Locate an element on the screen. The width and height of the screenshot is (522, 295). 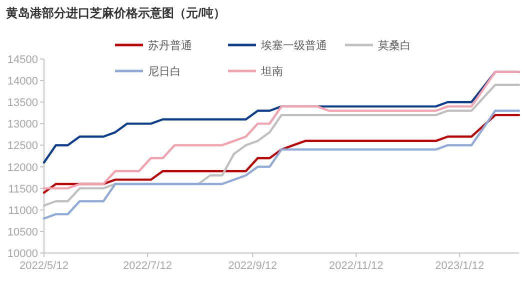
ytick: 13000 is located at coordinates (22, 124).